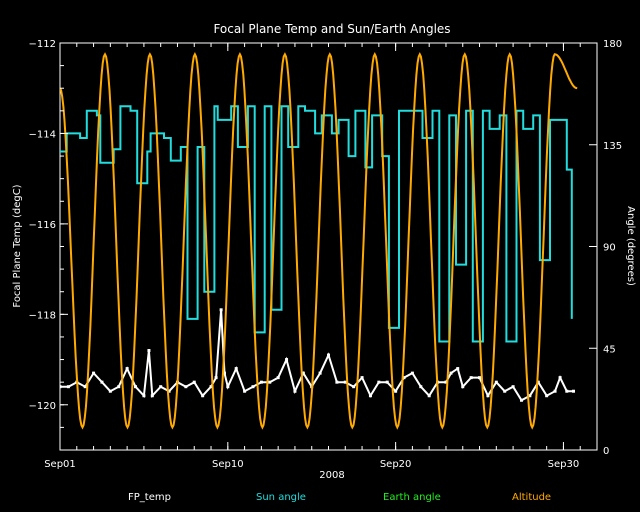 This screenshot has width=640, height=512. Describe the element at coordinates (42, 406) in the screenshot. I see `y-left-tick-label: −120` at that location.